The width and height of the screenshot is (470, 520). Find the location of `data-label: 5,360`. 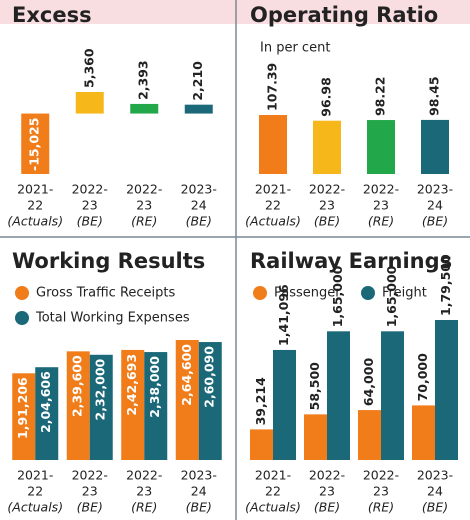

data-label: 5,360 is located at coordinates (88, 68).